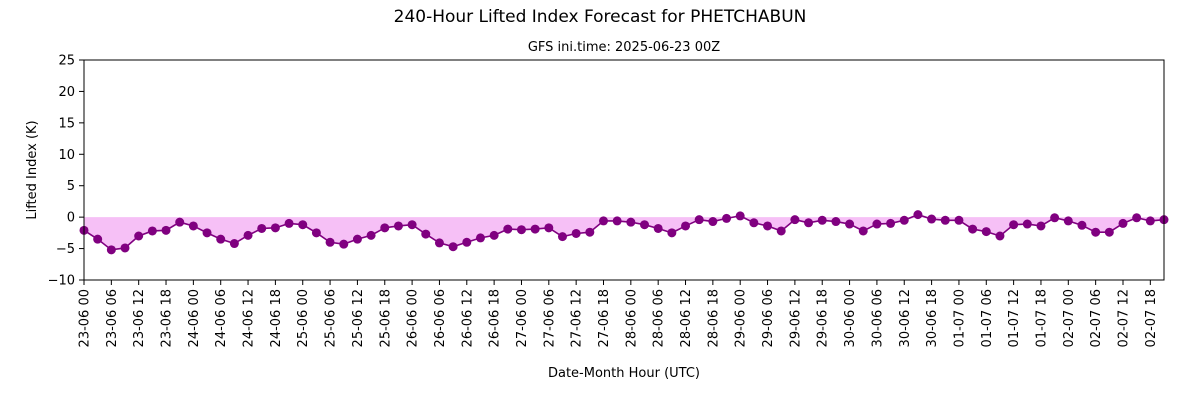 The width and height of the screenshot is (1200, 400). I want to click on x-tick-label: 23-06 00, so click(85, 318).